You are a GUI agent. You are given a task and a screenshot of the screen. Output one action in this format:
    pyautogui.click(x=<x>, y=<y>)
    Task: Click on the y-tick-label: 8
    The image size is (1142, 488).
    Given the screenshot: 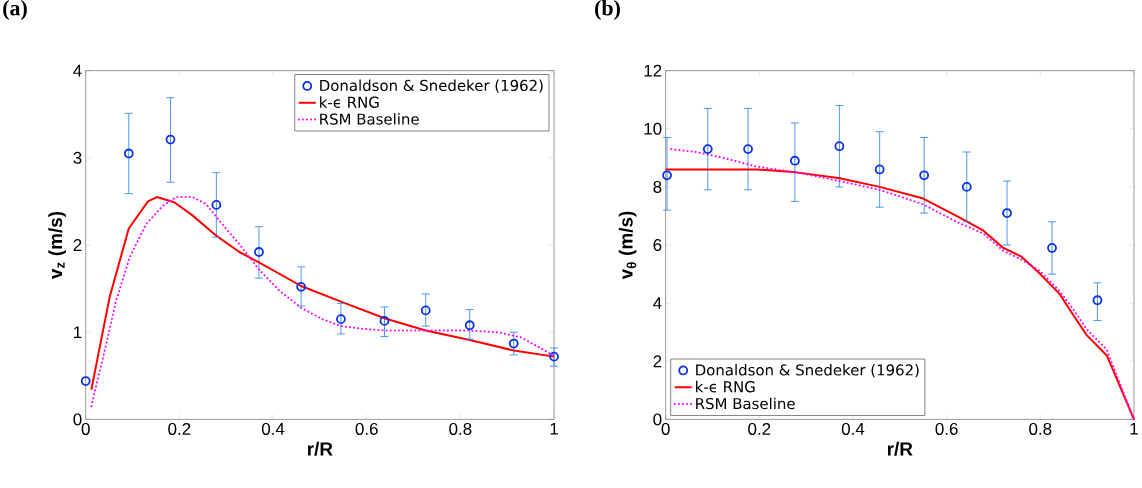 What is the action you would take?
    pyautogui.click(x=657, y=186)
    